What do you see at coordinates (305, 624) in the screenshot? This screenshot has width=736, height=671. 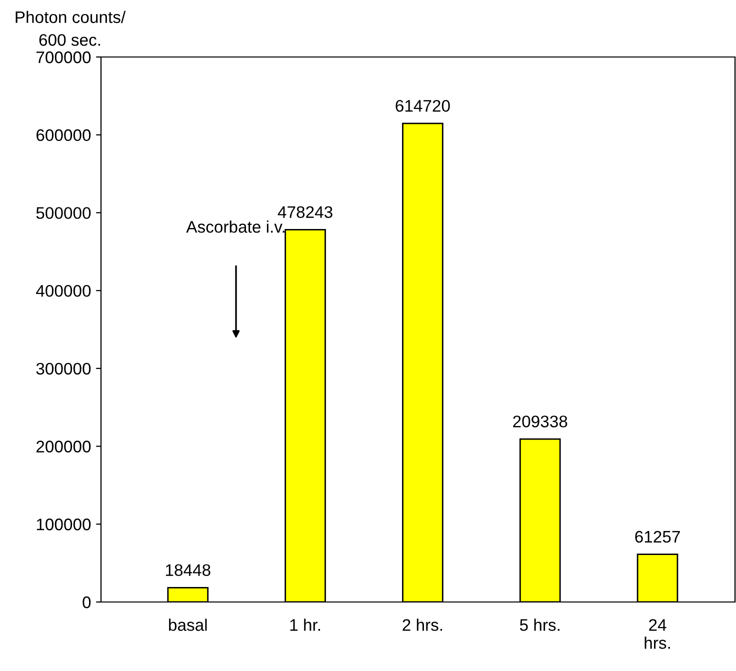 I see `x-tick-label: 1 hr.` at bounding box center [305, 624].